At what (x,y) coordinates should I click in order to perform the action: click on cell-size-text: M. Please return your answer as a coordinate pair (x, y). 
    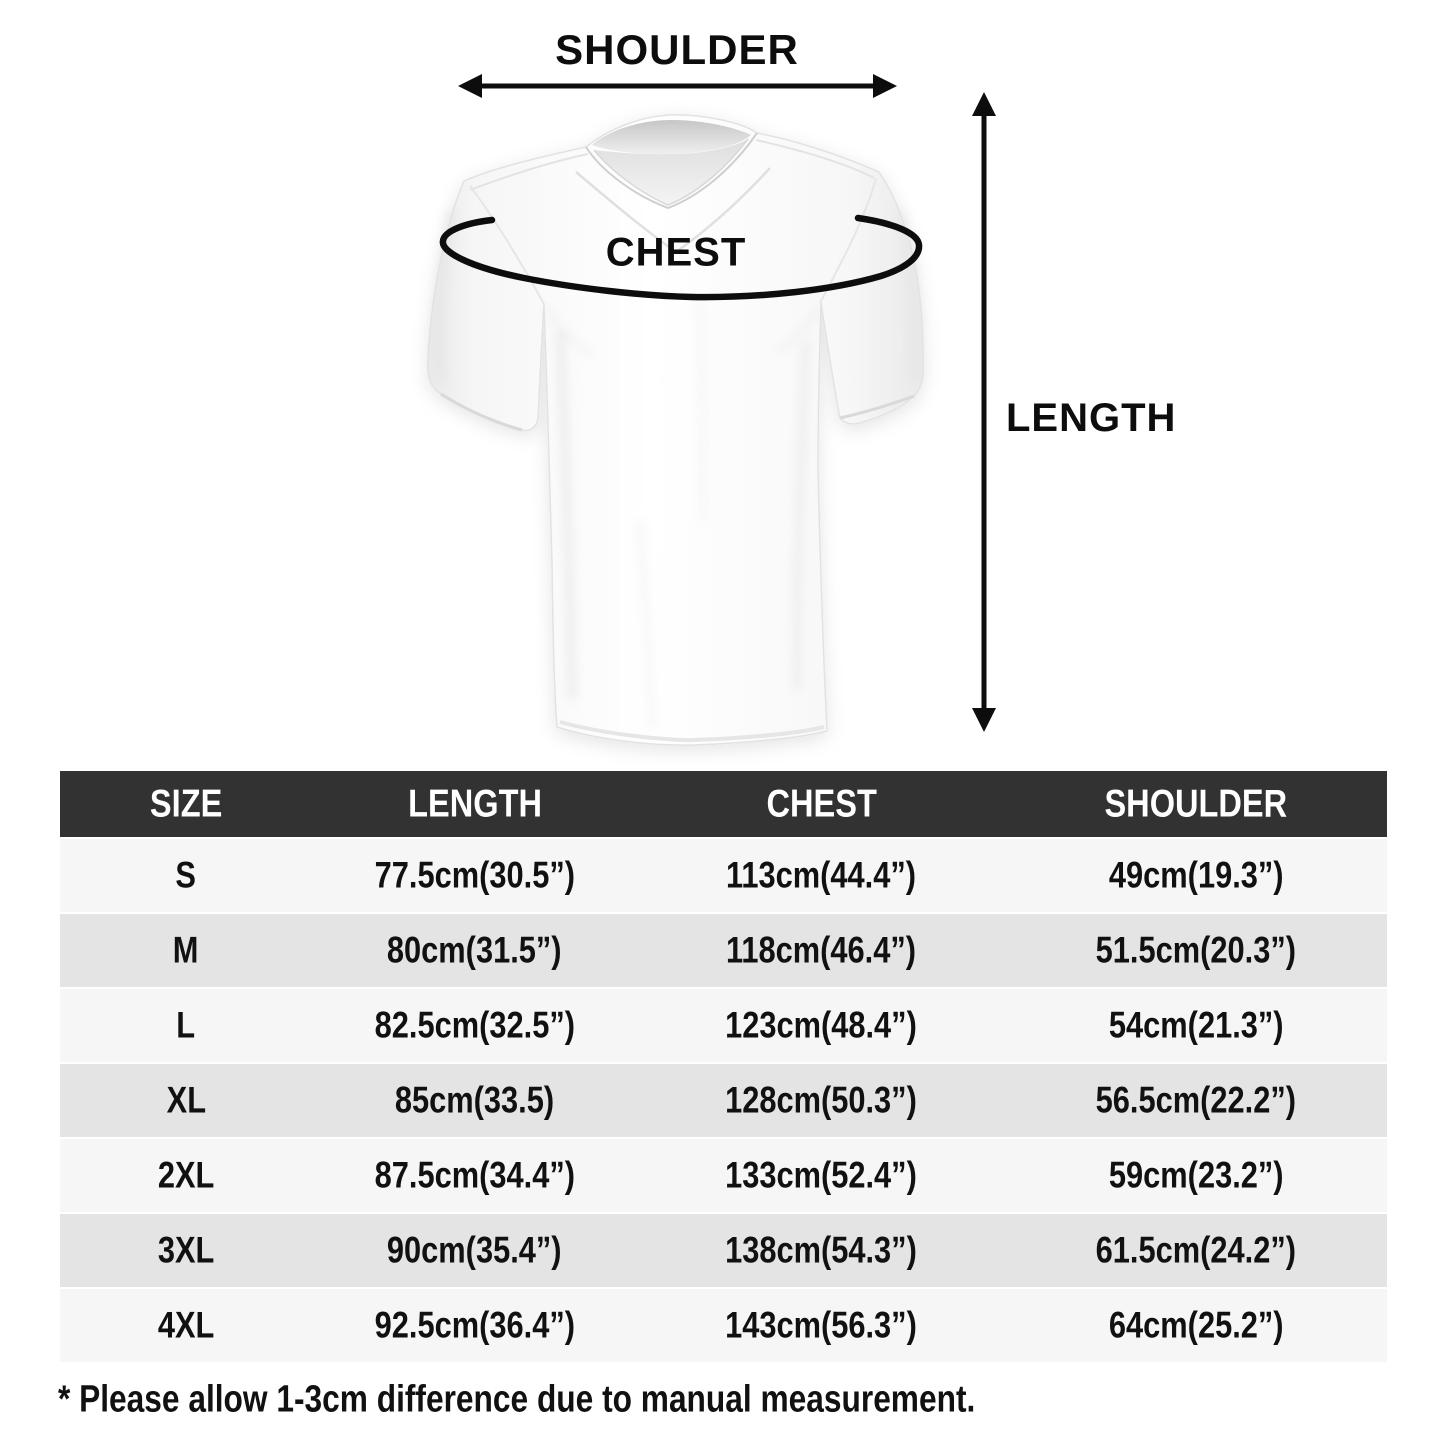
    Looking at the image, I should click on (186, 950).